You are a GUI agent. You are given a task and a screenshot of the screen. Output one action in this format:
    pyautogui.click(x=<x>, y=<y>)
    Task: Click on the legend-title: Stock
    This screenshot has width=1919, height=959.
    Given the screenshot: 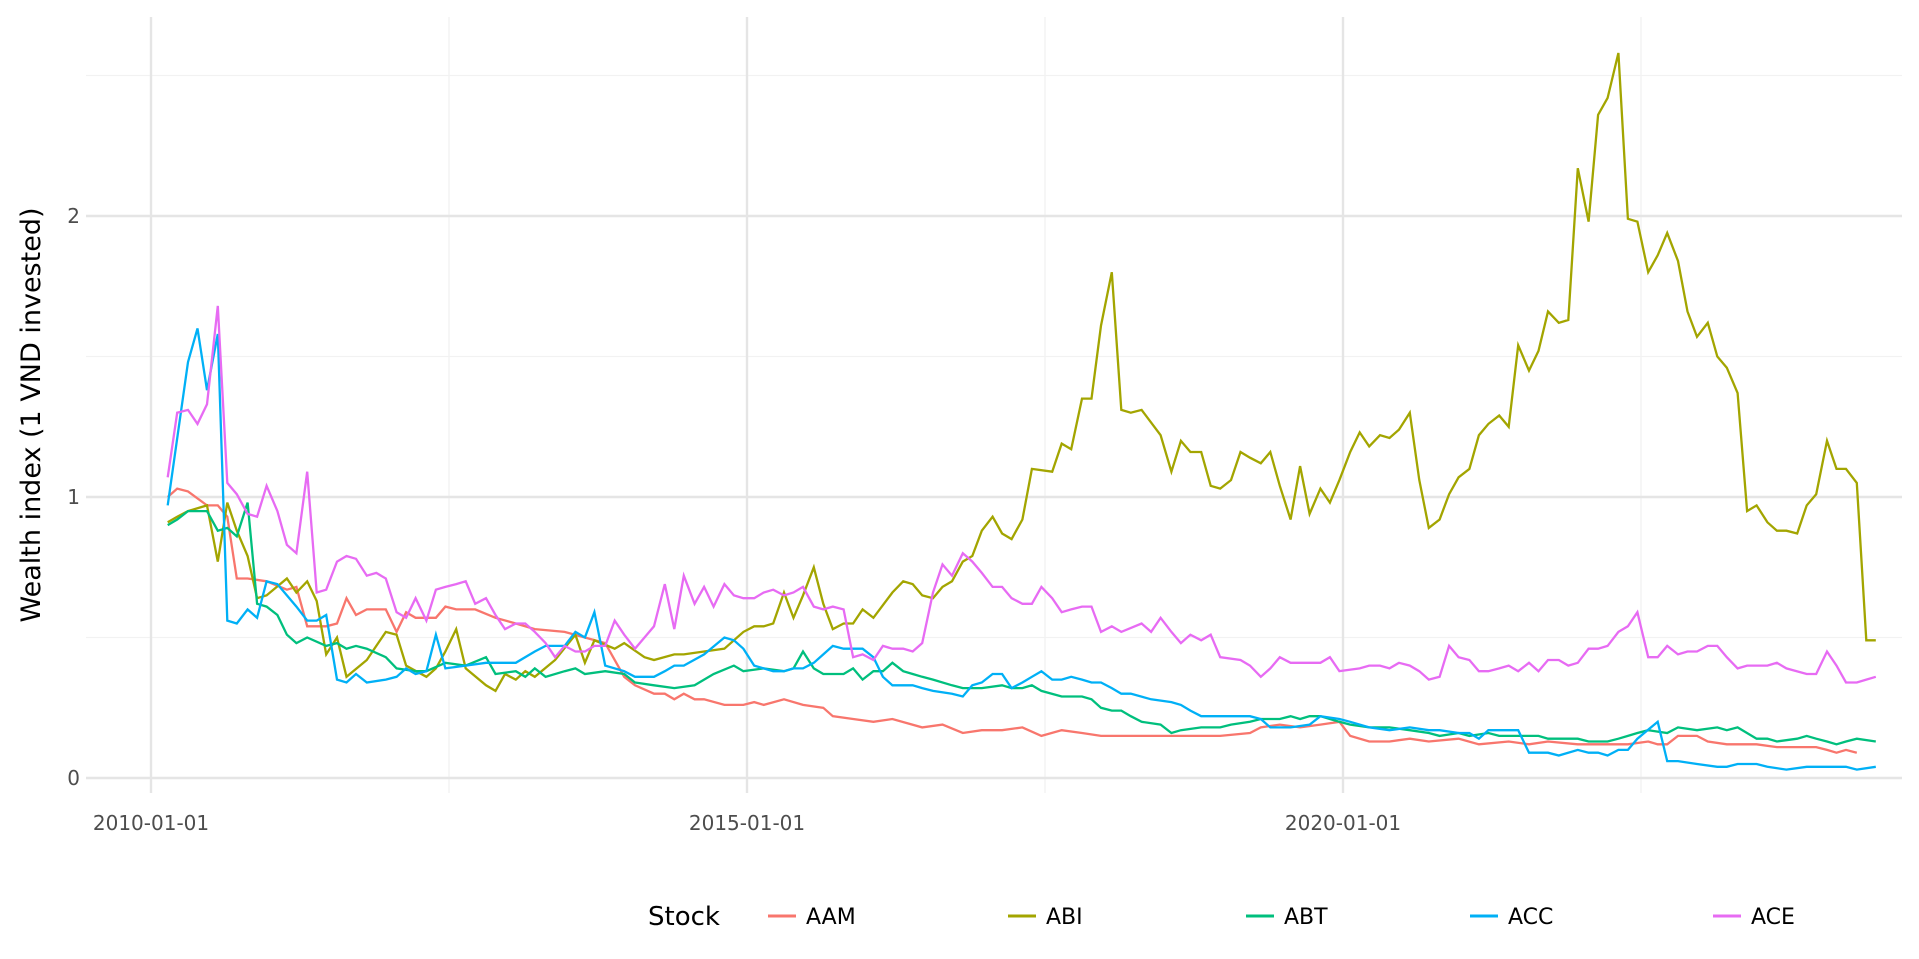 What is the action you would take?
    pyautogui.click(x=684, y=917)
    